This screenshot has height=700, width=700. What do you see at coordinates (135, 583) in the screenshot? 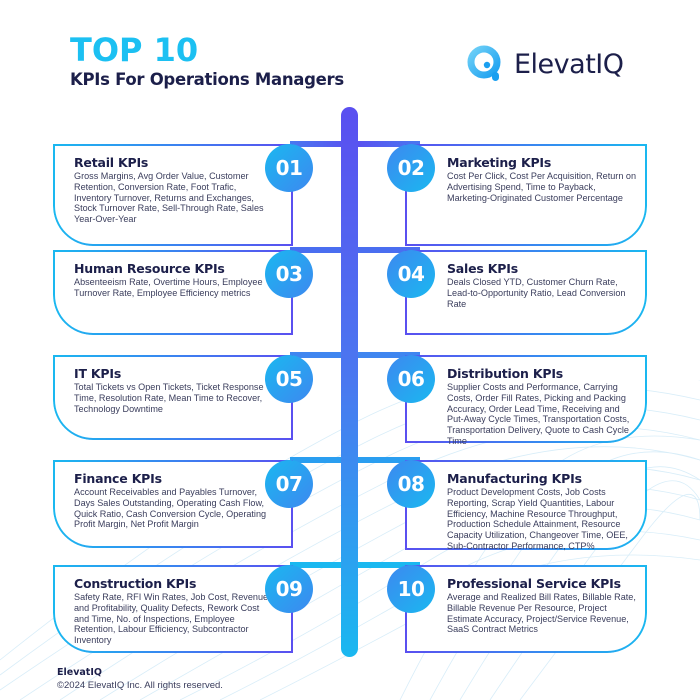
I see `card-title: Construction KPIs` at bounding box center [135, 583].